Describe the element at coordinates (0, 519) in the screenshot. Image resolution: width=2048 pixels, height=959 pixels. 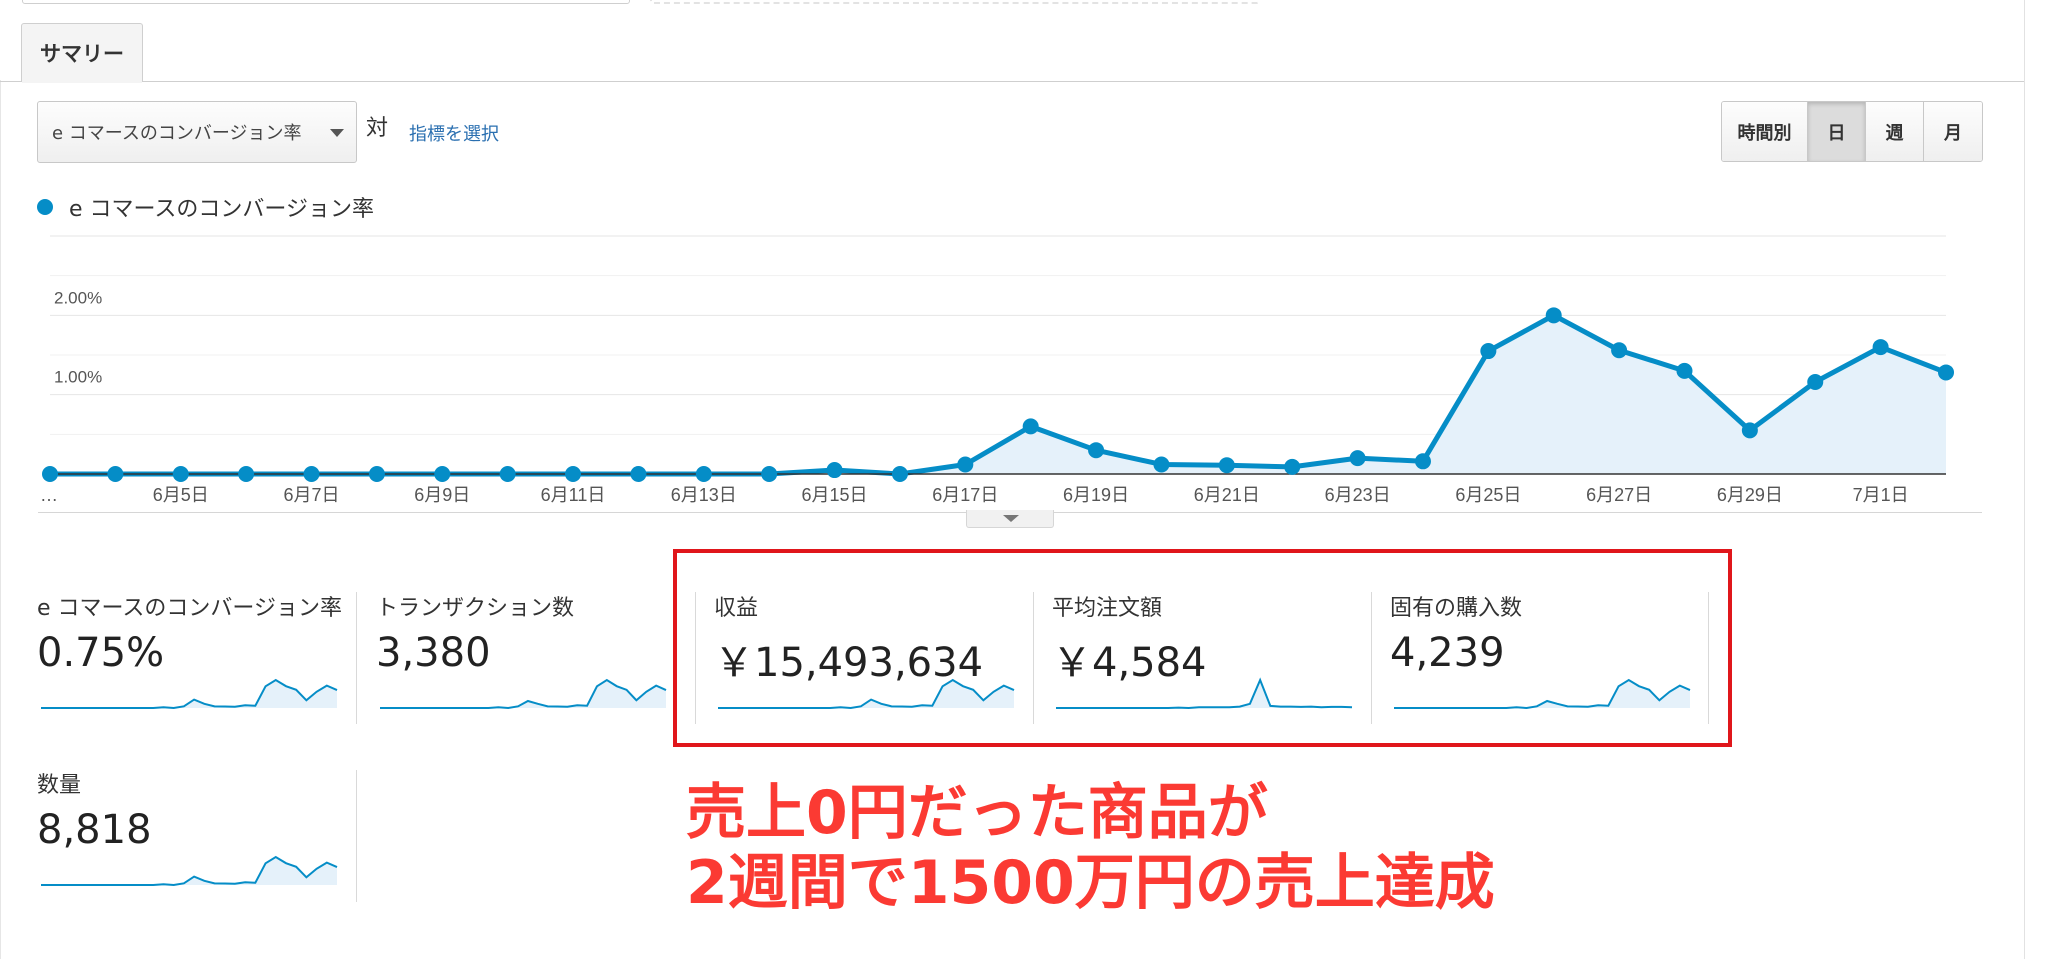
I see `panel-border-left` at that location.